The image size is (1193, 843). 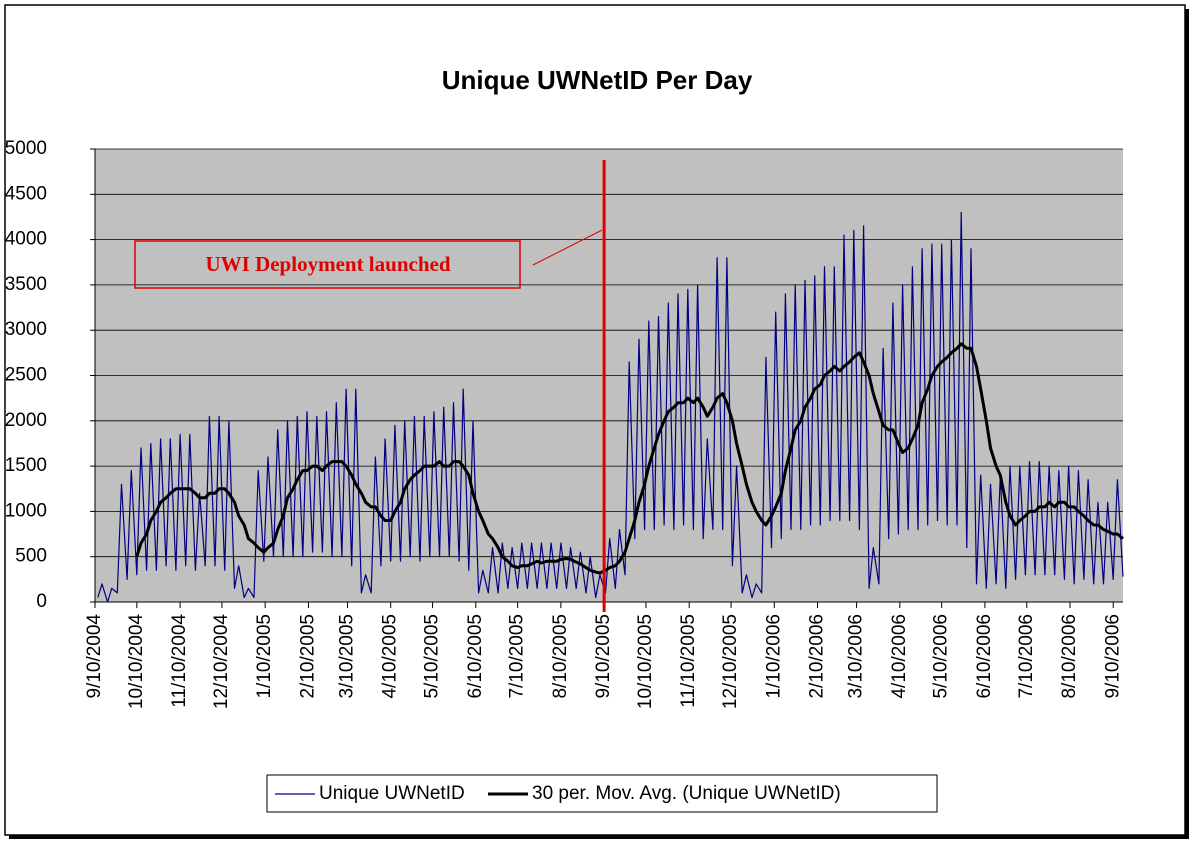 I want to click on x-tick-label: 3/10/2005, so click(x=346, y=656).